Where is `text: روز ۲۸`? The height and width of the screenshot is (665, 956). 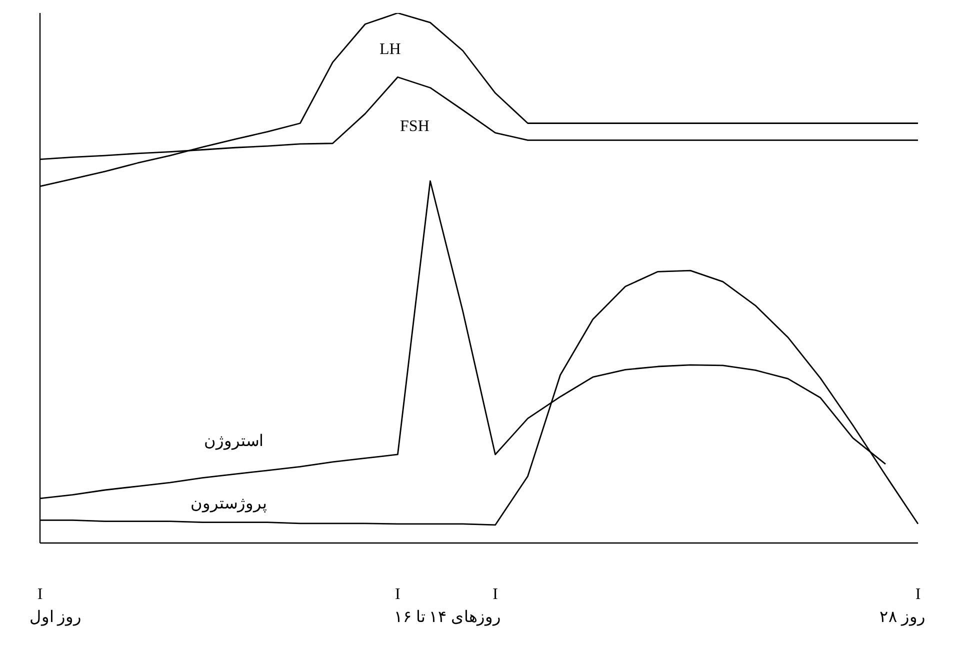
text: روز ۲۸ is located at coordinates (902, 618).